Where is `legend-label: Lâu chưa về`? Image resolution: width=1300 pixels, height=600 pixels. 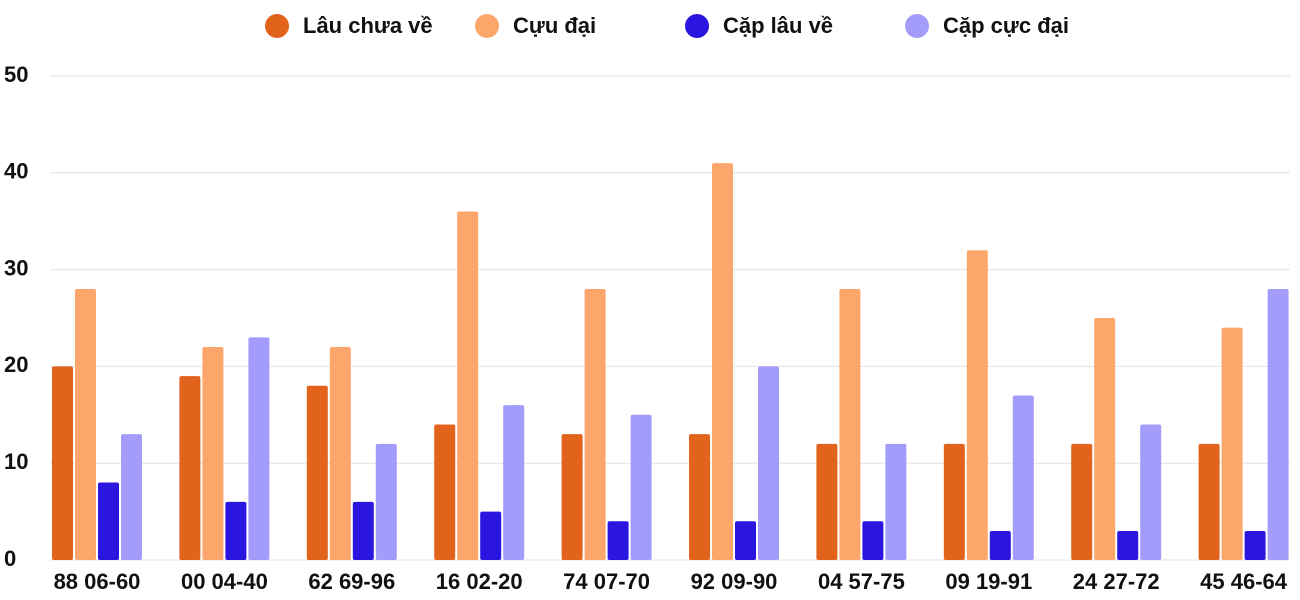
legend-label: Lâu chưa về is located at coordinates (368, 25).